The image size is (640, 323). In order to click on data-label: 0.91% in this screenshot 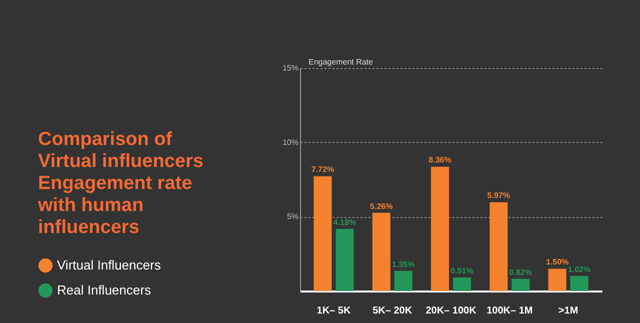, I will do `click(462, 271)`.